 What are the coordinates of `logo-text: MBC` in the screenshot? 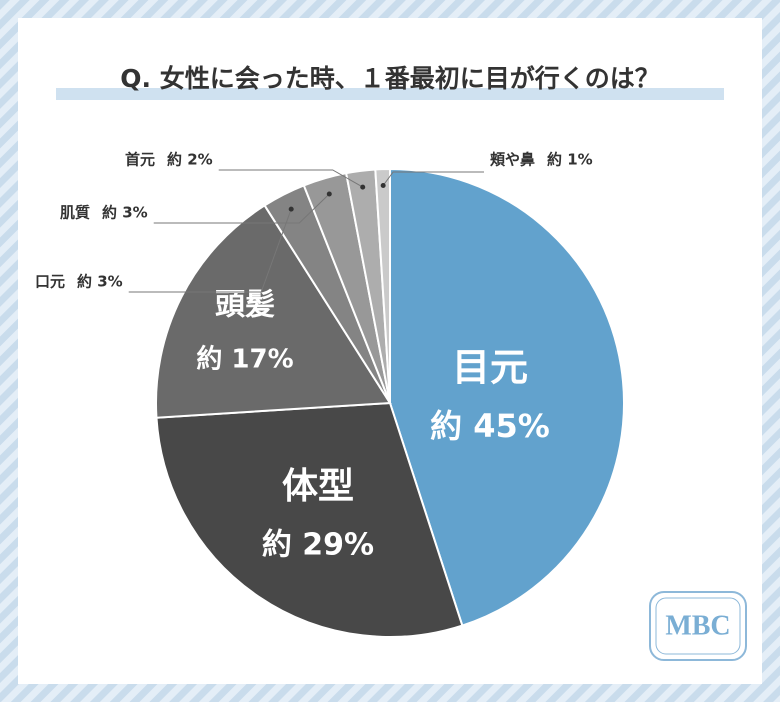 It's located at (697, 625).